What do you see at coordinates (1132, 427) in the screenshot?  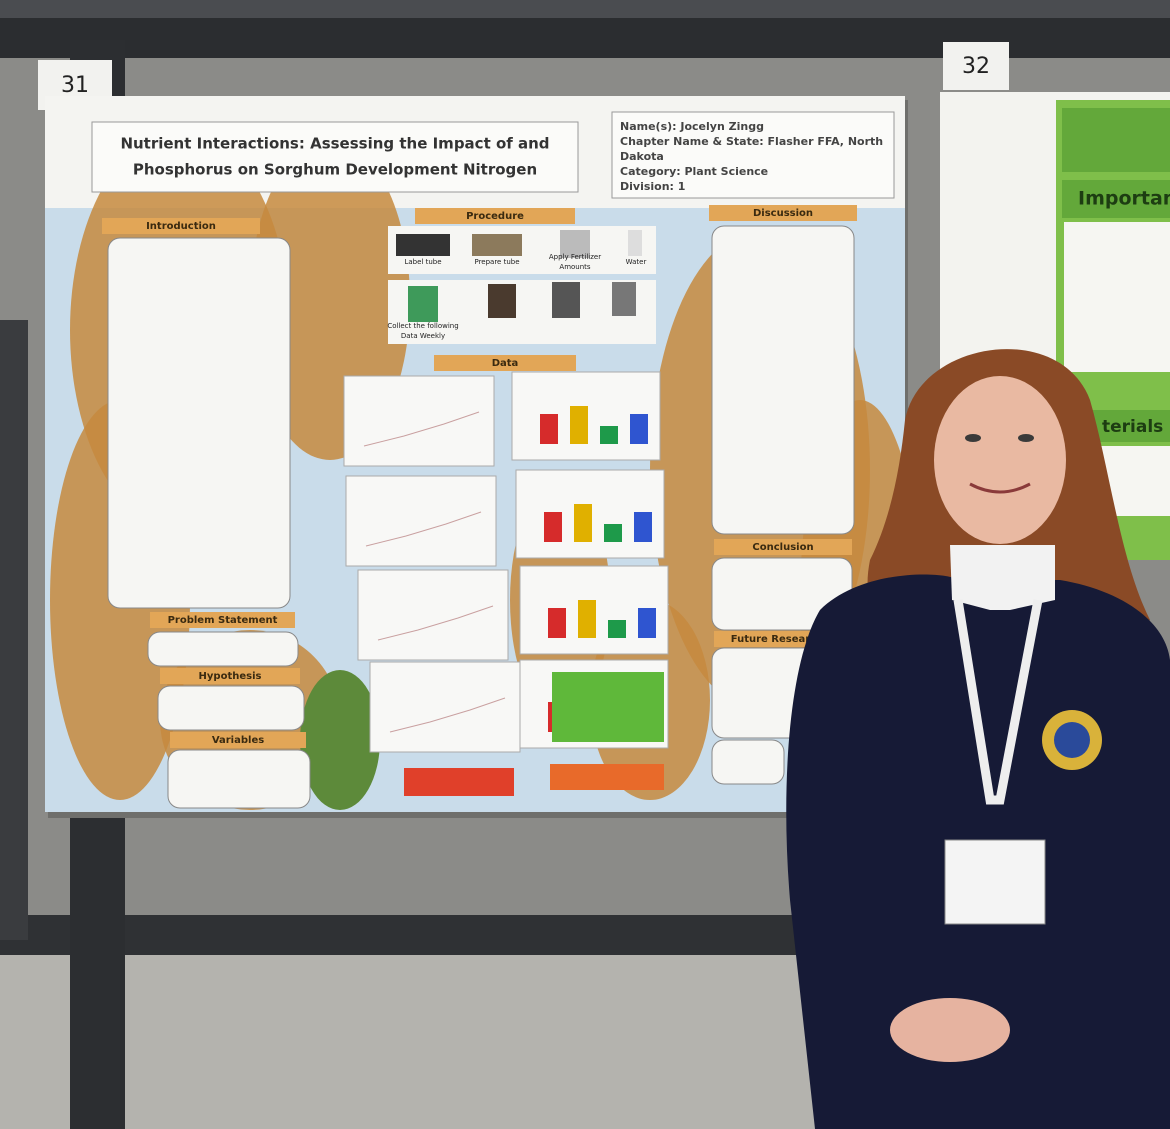 I see `neighbor-heading: terials` at bounding box center [1132, 427].